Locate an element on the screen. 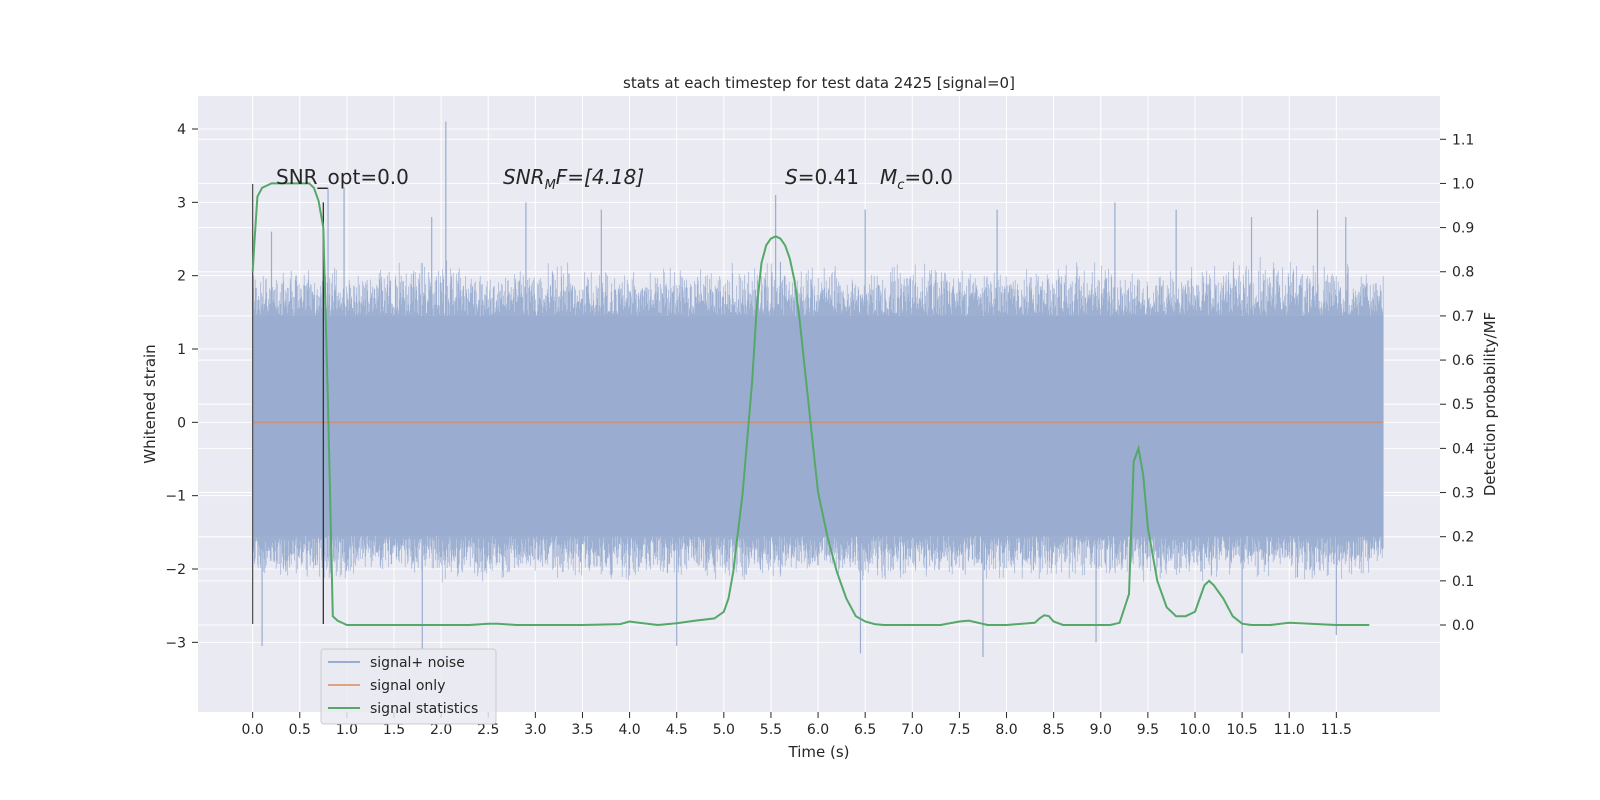 This screenshot has width=1600, height=800. x-tick-label: 3.0 is located at coordinates (535, 730).